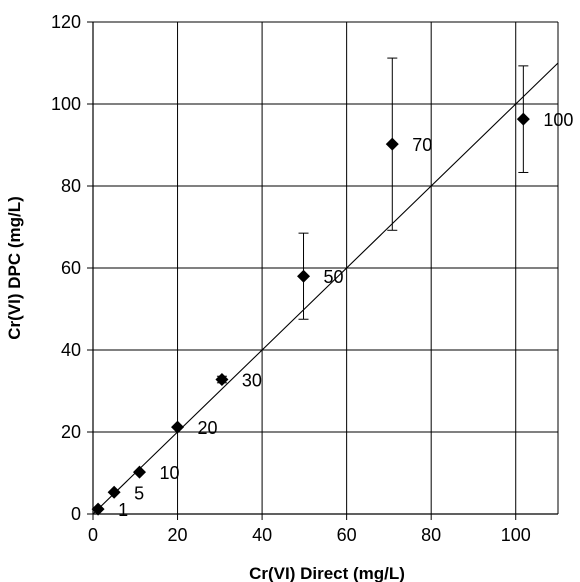  What do you see at coordinates (170, 473) in the screenshot?
I see `point-label-10: 10` at bounding box center [170, 473].